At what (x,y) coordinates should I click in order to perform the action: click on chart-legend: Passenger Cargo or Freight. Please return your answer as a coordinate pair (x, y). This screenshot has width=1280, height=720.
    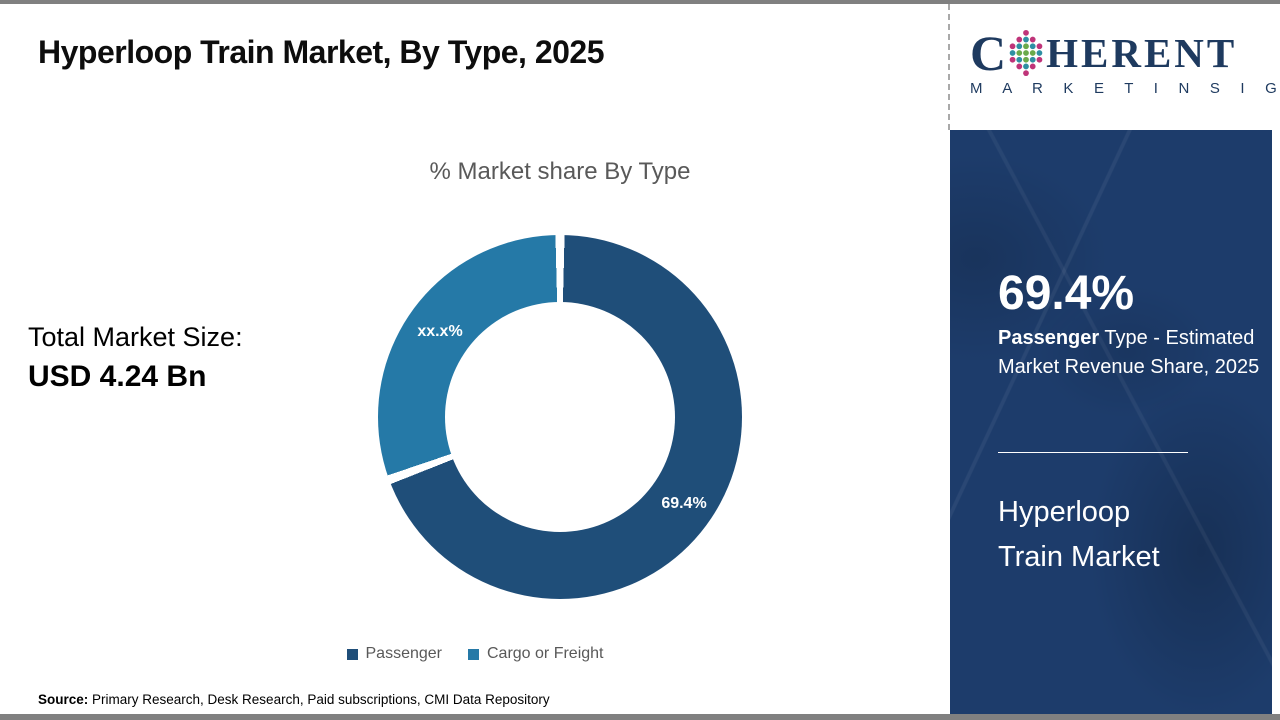
    Looking at the image, I should click on (475, 654).